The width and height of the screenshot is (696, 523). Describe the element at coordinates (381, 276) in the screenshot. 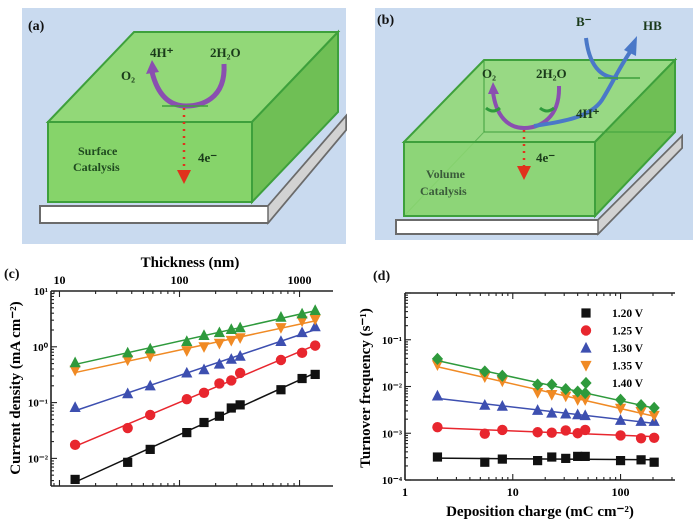

I see `chart-d-tag: (d)` at that location.